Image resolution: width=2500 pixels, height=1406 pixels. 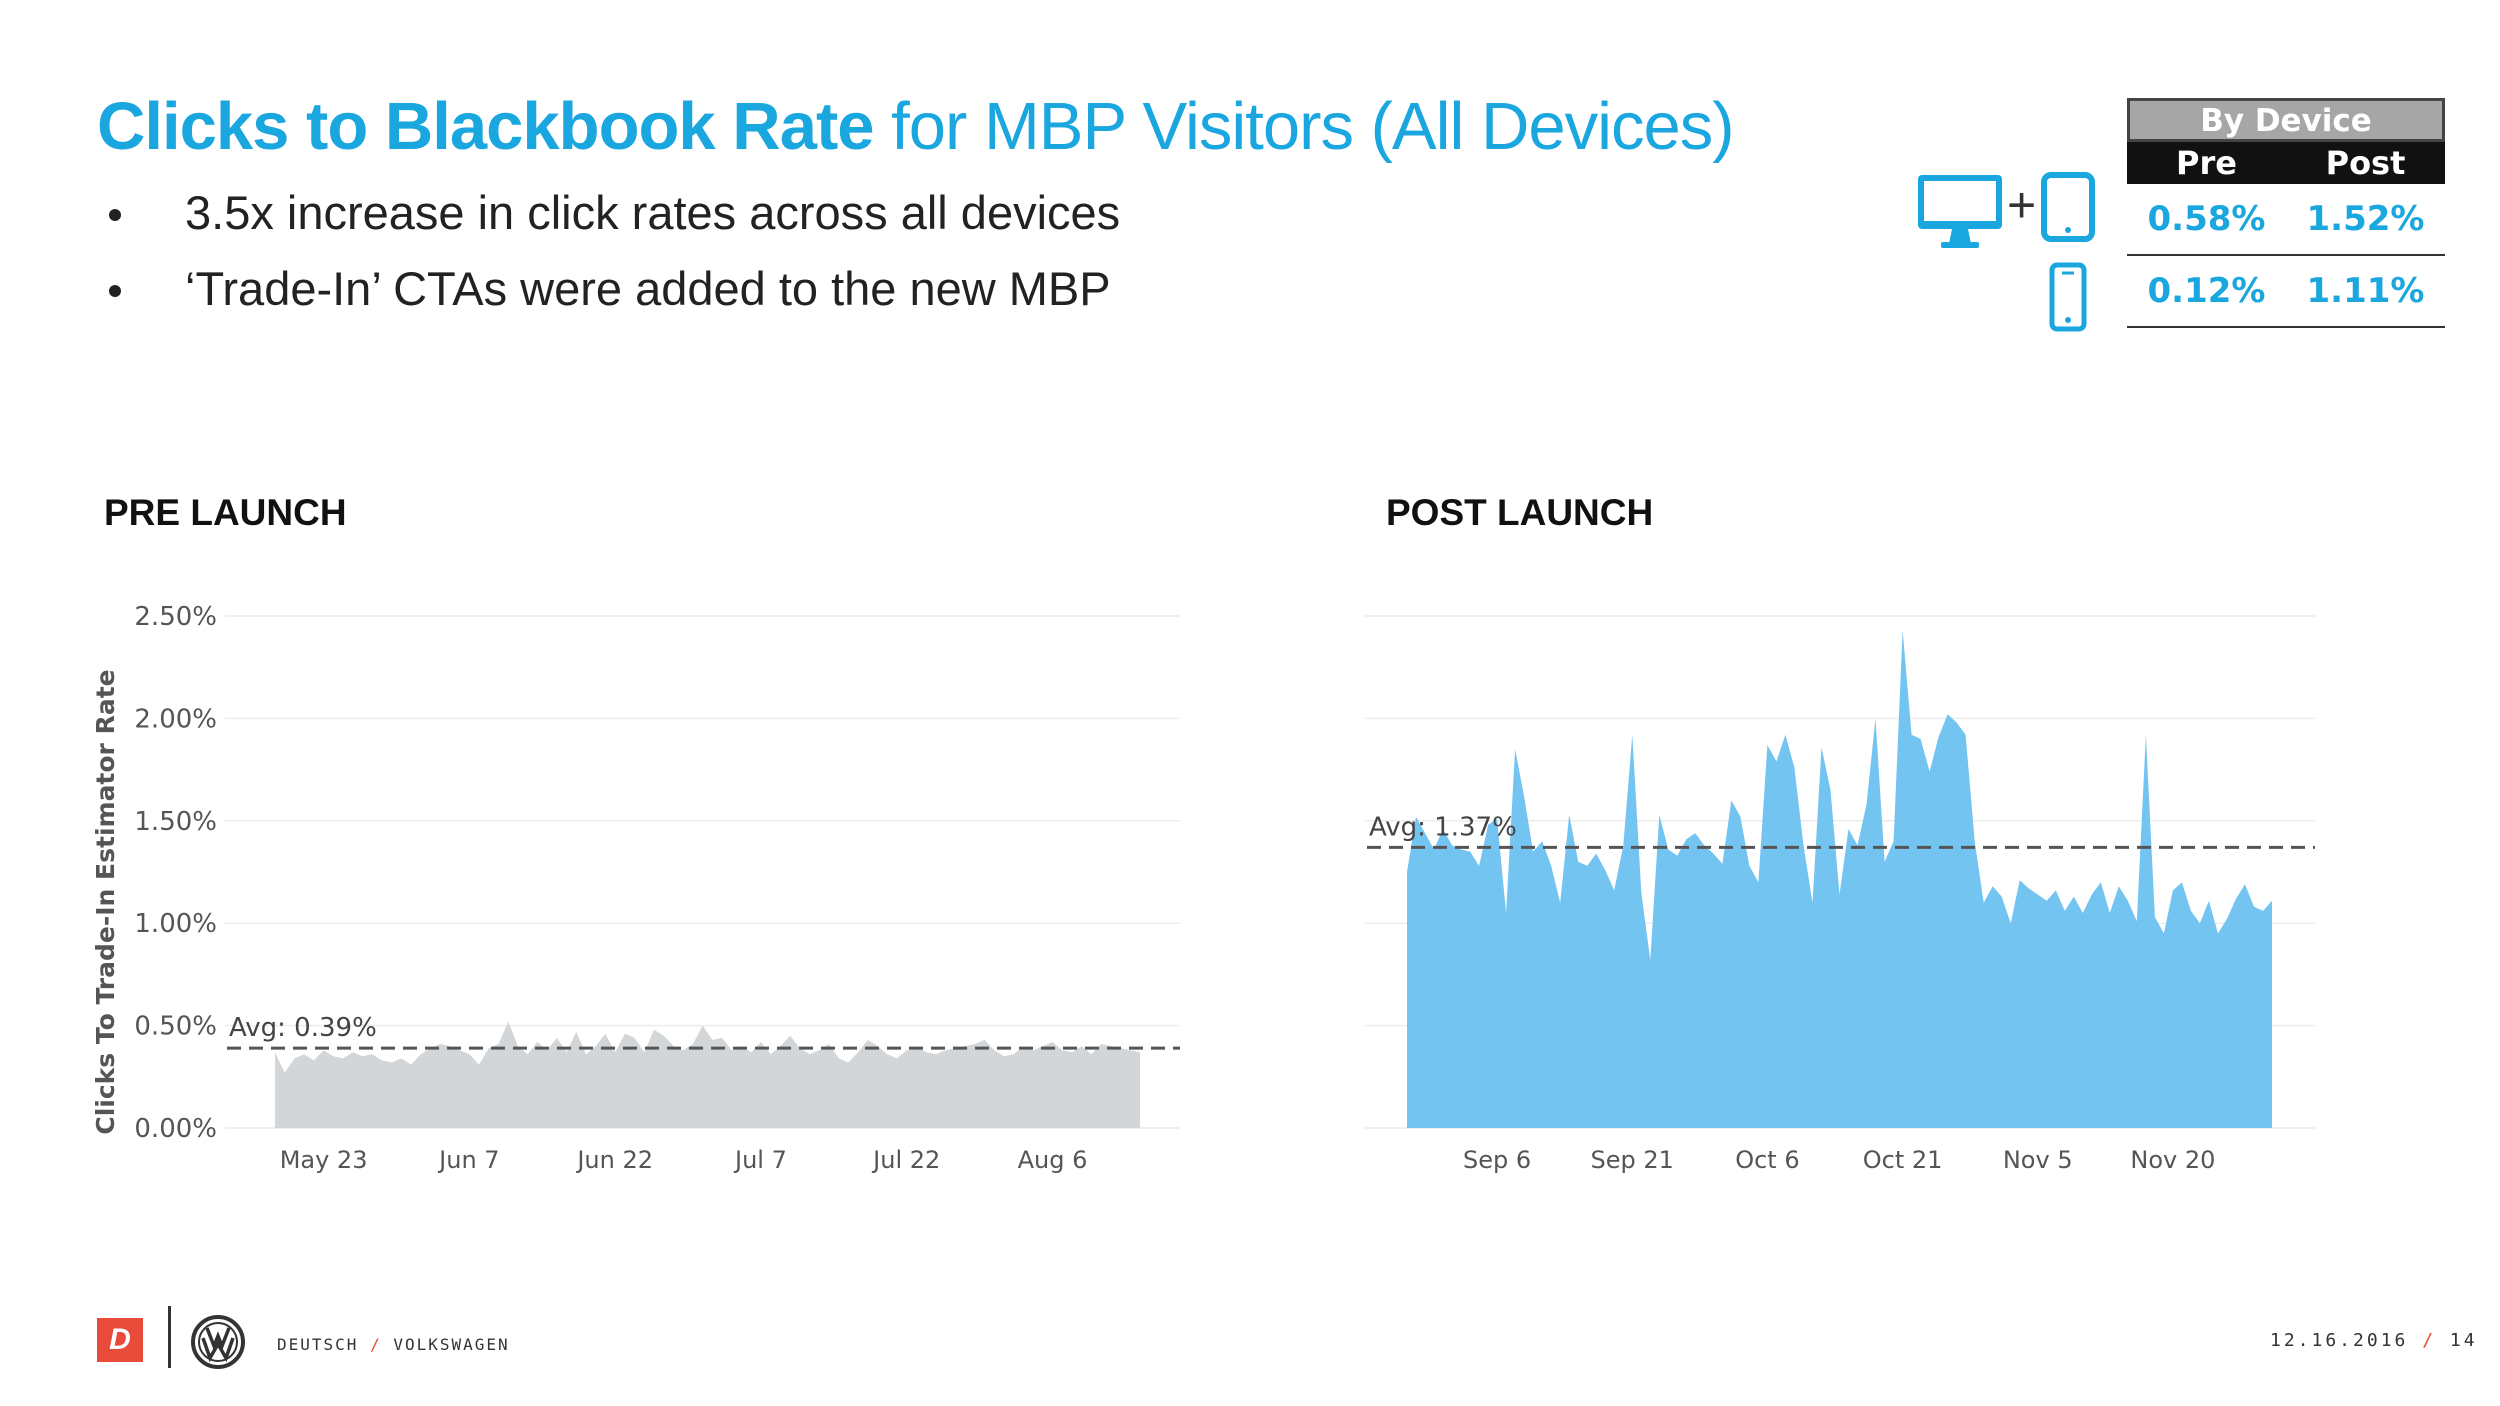 I want to click on x-tick-label: Aug 6, so click(x=1053, y=1160).